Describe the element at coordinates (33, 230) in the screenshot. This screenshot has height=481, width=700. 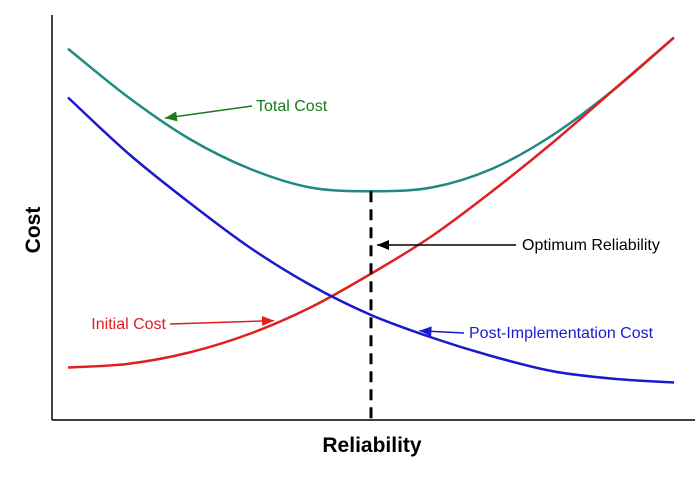
I see `y-axis-label: Cost` at that location.